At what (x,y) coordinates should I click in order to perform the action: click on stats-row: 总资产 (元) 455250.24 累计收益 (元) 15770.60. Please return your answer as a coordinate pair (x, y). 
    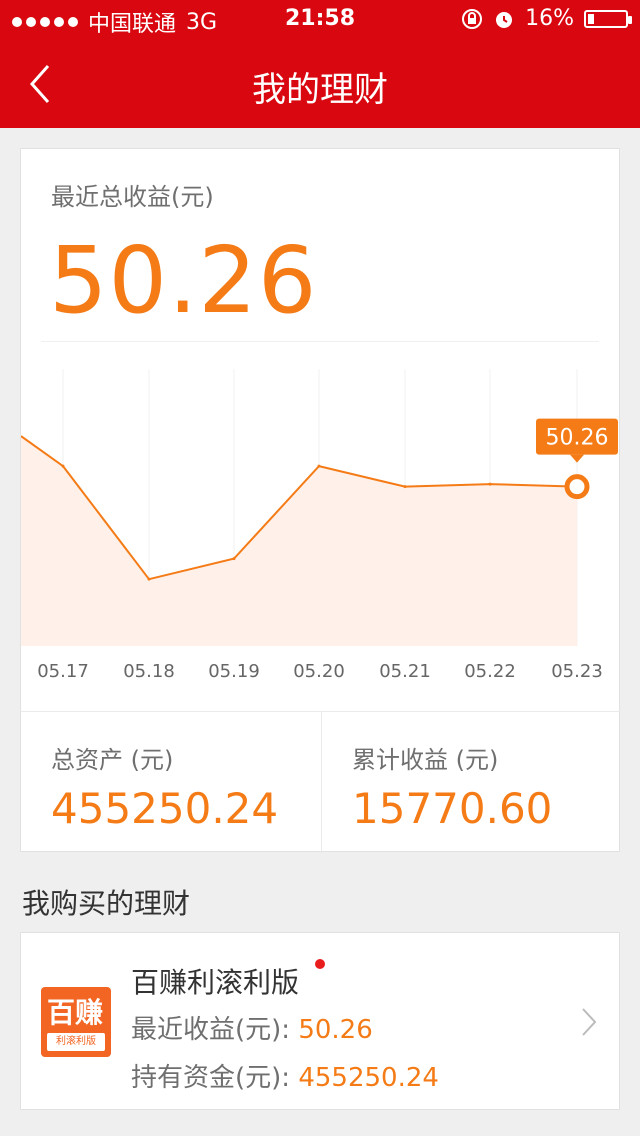
    Looking at the image, I should click on (321, 782).